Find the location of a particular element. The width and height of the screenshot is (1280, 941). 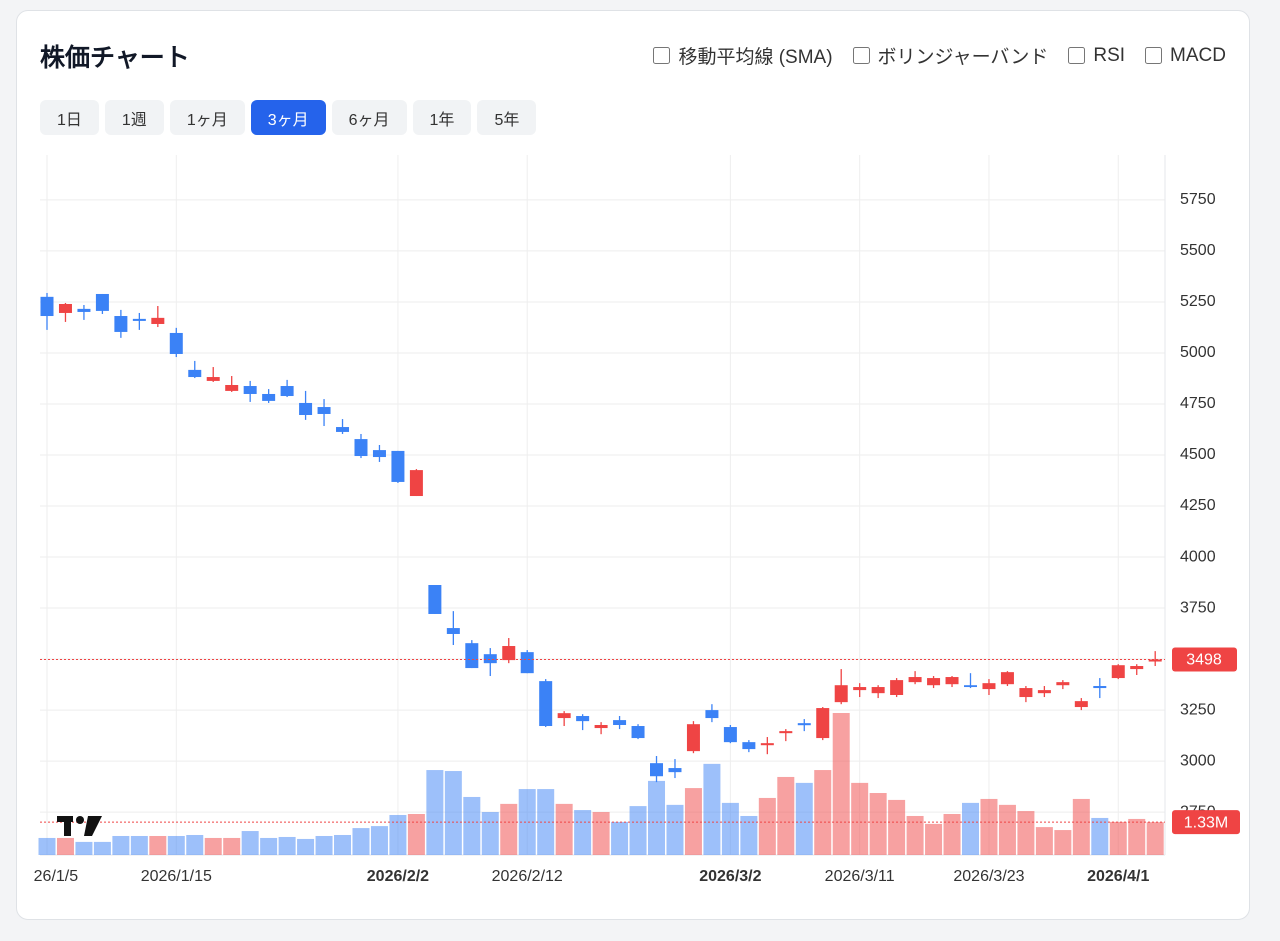

indicator-toggle: RSI is located at coordinates (1096, 55).